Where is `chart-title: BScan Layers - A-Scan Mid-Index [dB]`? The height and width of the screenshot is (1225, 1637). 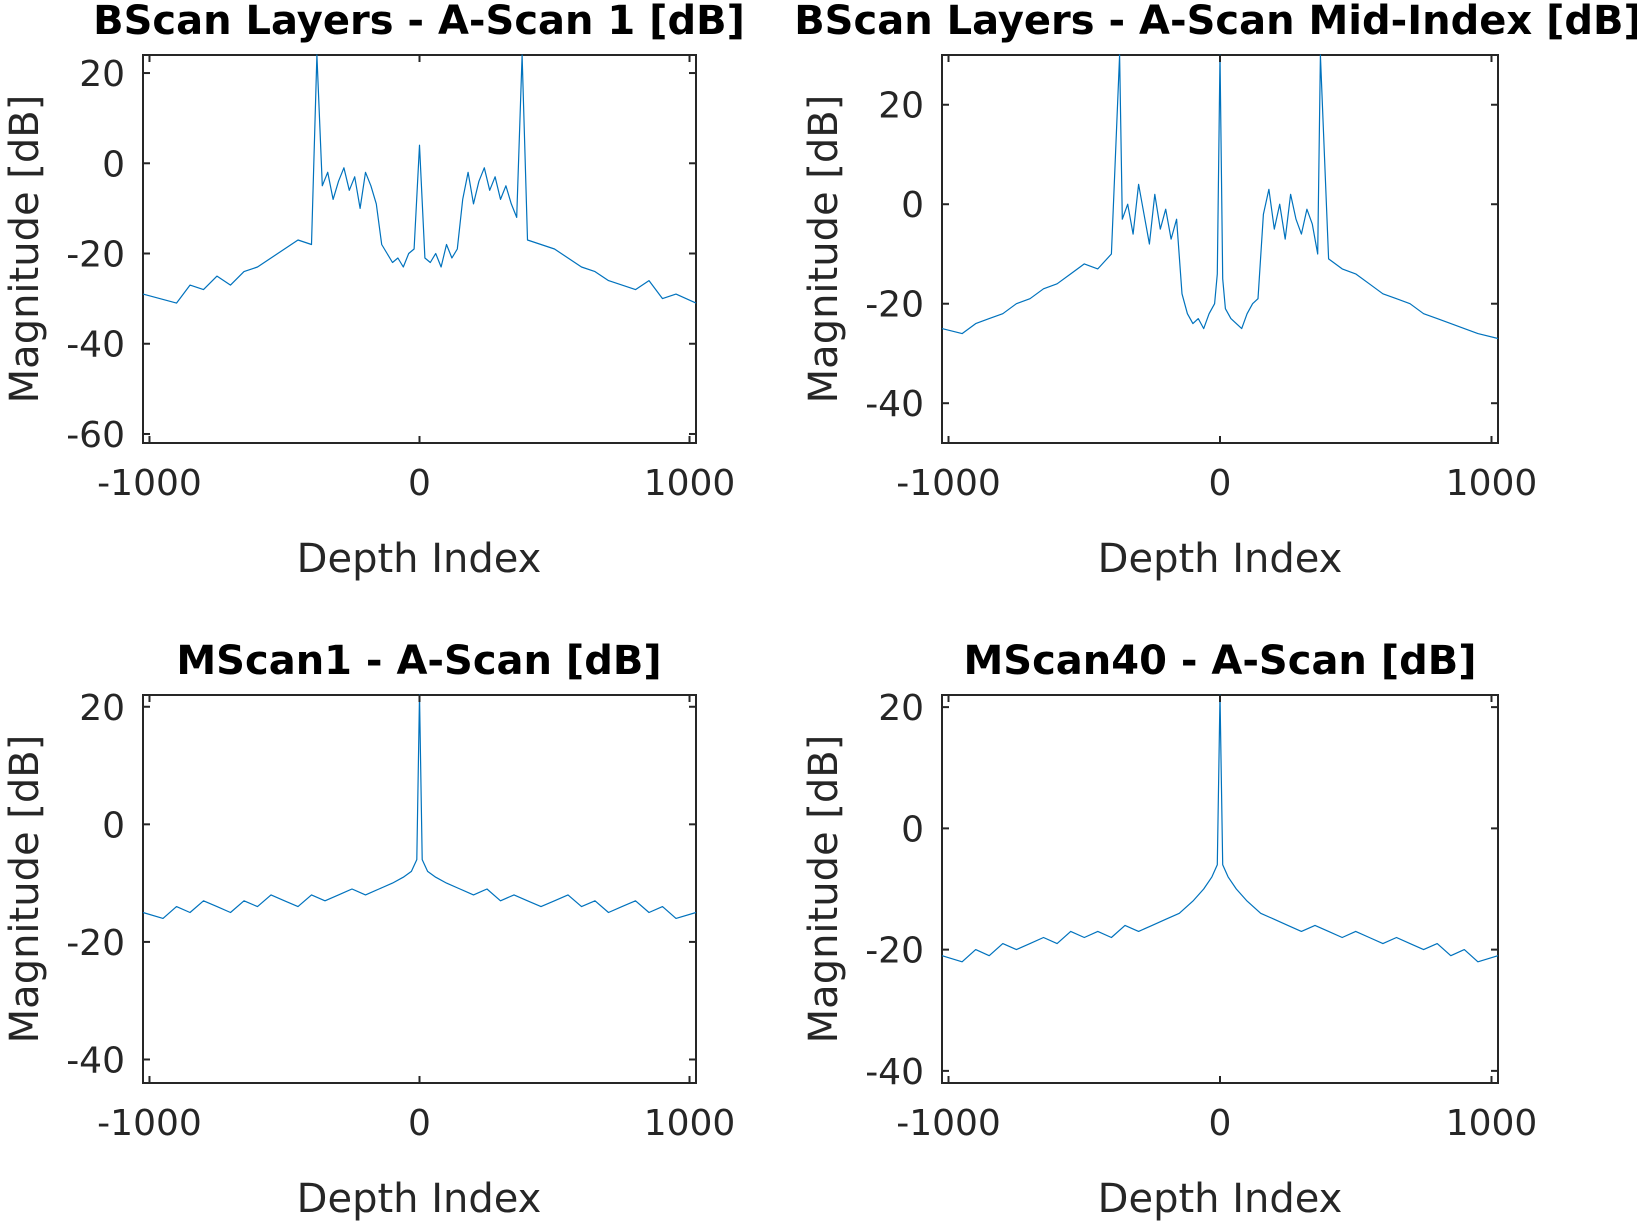
chart-title: BScan Layers - A-Scan Mid-Index [dB] is located at coordinates (1215, 22).